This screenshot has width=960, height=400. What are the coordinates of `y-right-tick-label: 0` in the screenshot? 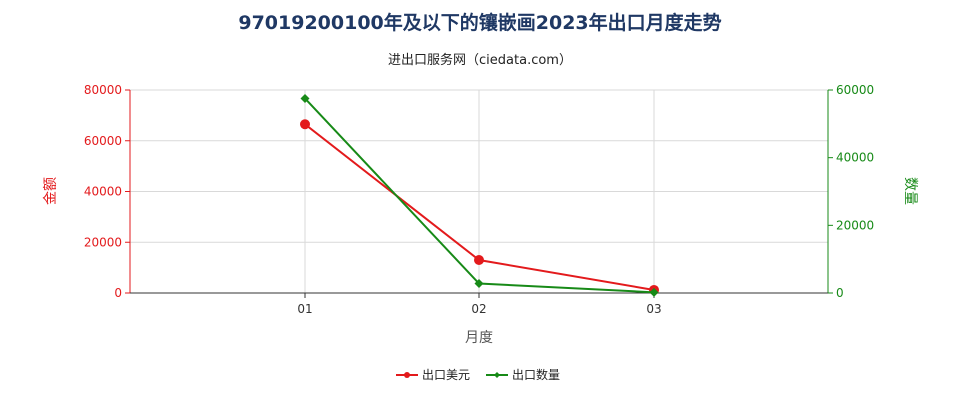 It's located at (840, 293).